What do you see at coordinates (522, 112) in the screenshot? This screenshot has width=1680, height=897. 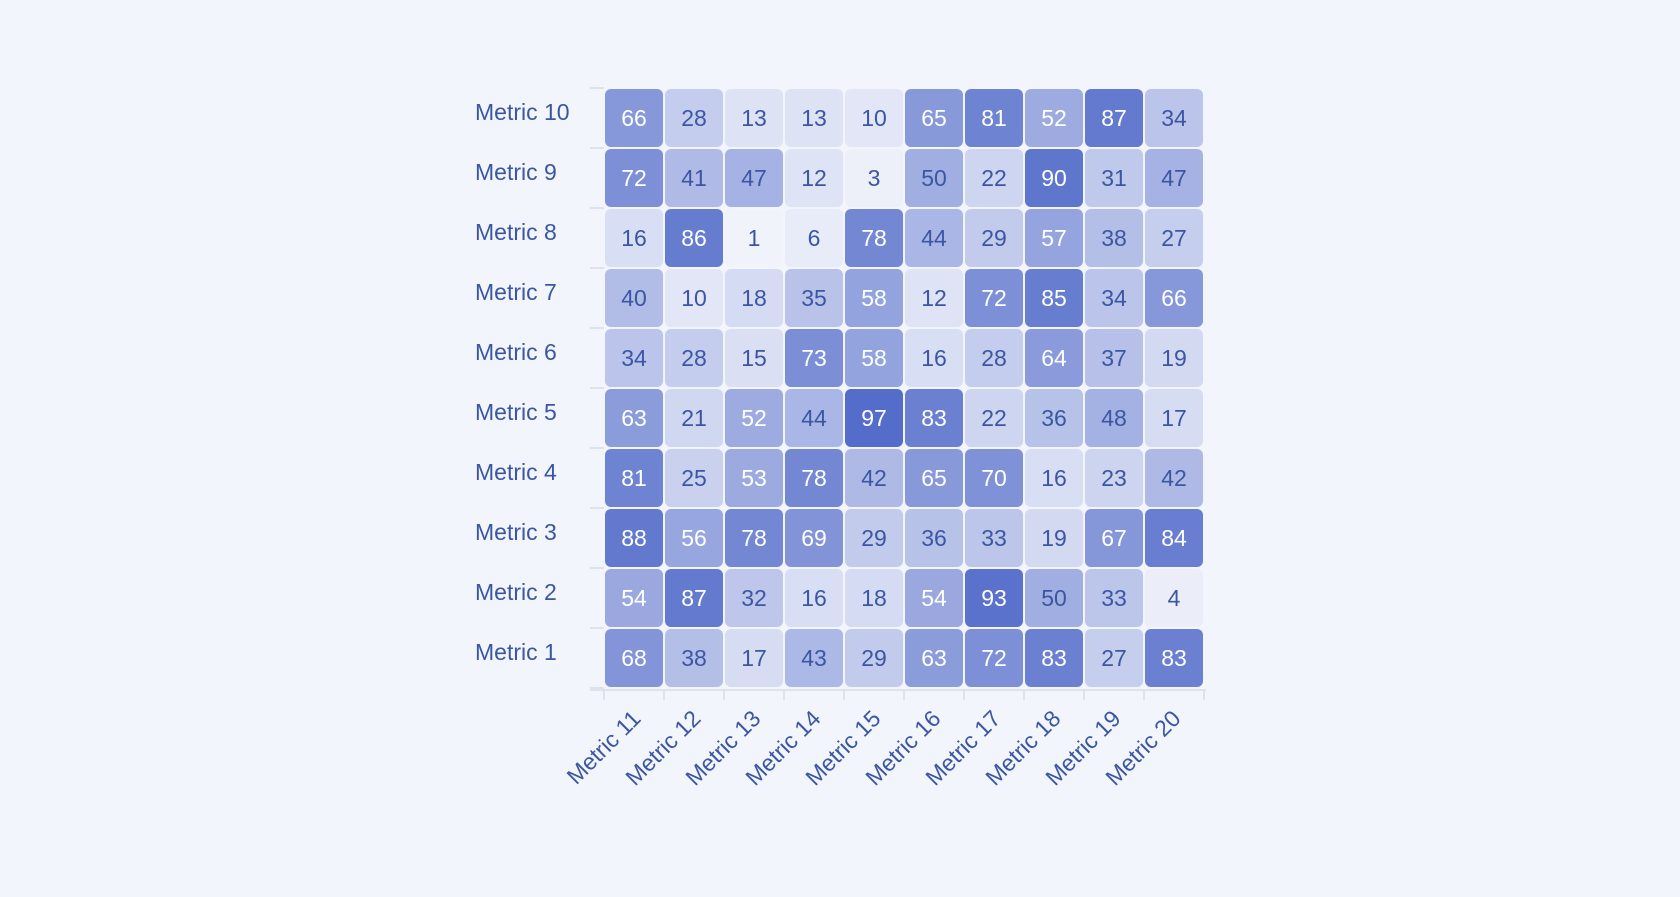 I see `y-axis-label: Metric 10` at bounding box center [522, 112].